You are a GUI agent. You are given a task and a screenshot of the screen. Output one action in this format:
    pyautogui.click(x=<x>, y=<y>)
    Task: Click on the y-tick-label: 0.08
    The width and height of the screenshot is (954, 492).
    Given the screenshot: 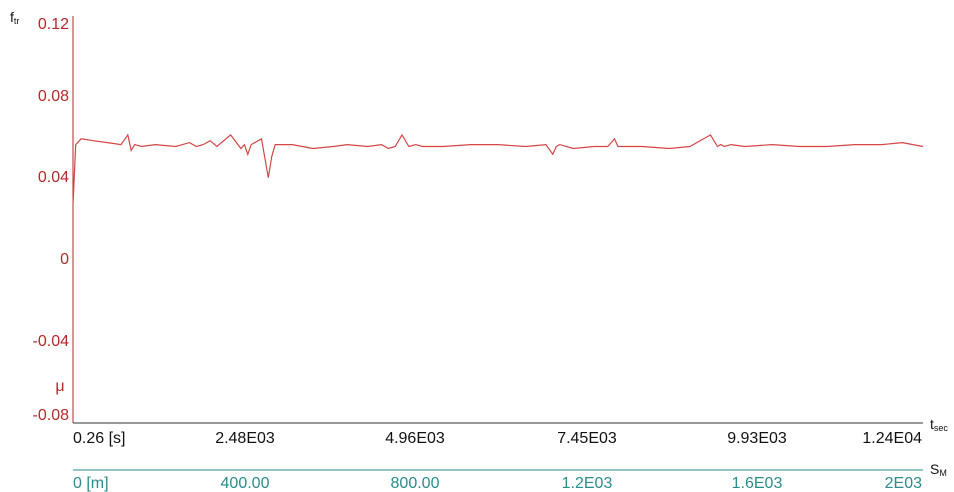 What is the action you would take?
    pyautogui.click(x=53, y=96)
    